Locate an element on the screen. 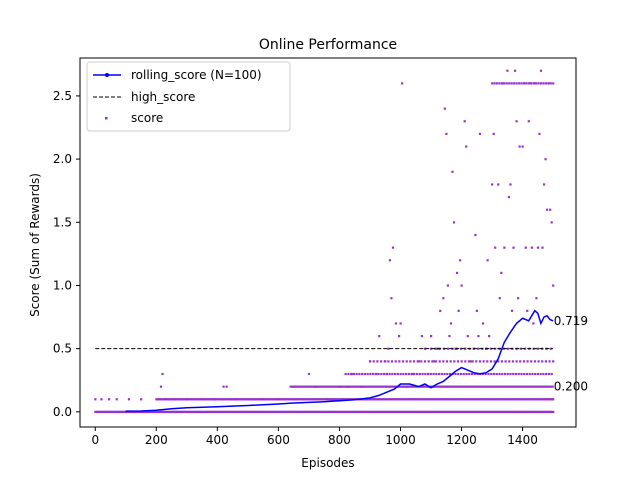 The width and height of the screenshot is (640, 480). y-tick-label: 0.0 is located at coordinates (62, 412).